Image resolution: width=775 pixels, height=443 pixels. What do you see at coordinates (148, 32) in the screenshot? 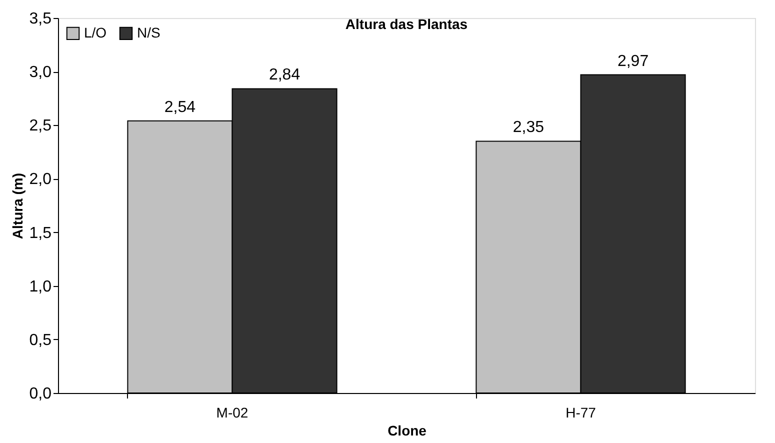
I see `legend-label: N/S` at bounding box center [148, 32].